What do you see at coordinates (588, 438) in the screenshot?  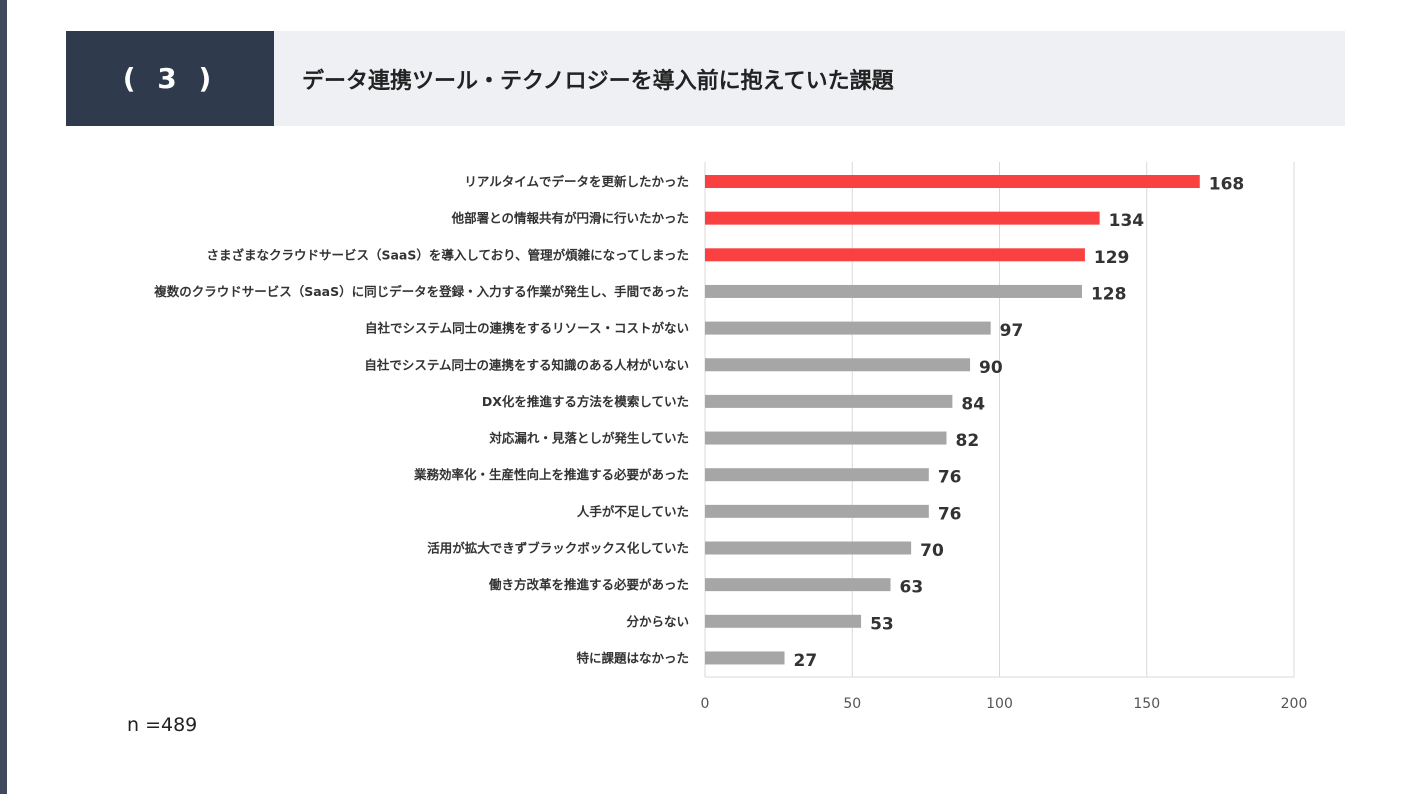 I see `category-label: 対応漏れ・見落としが発生していた` at bounding box center [588, 438].